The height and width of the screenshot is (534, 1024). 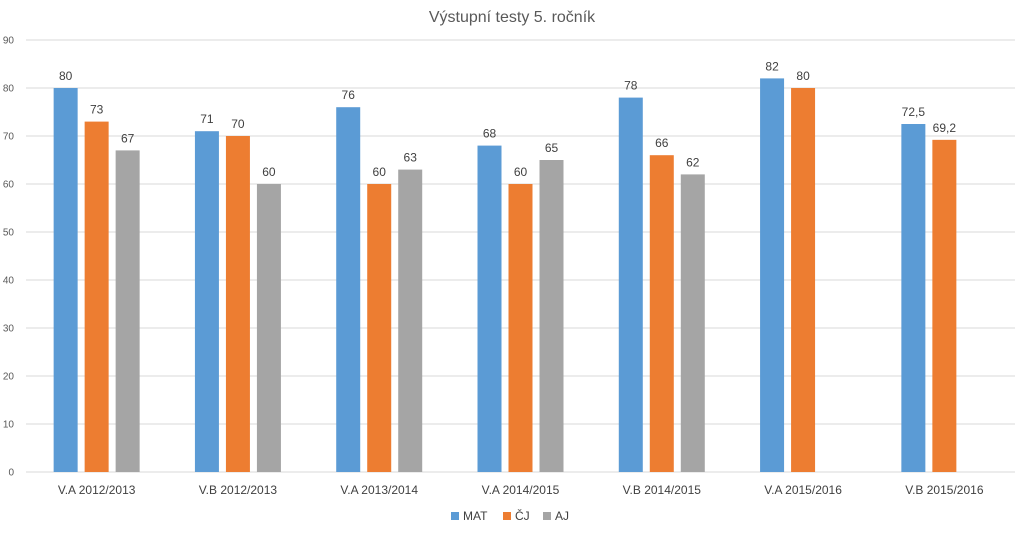 I want to click on data-label: 63, so click(x=411, y=158).